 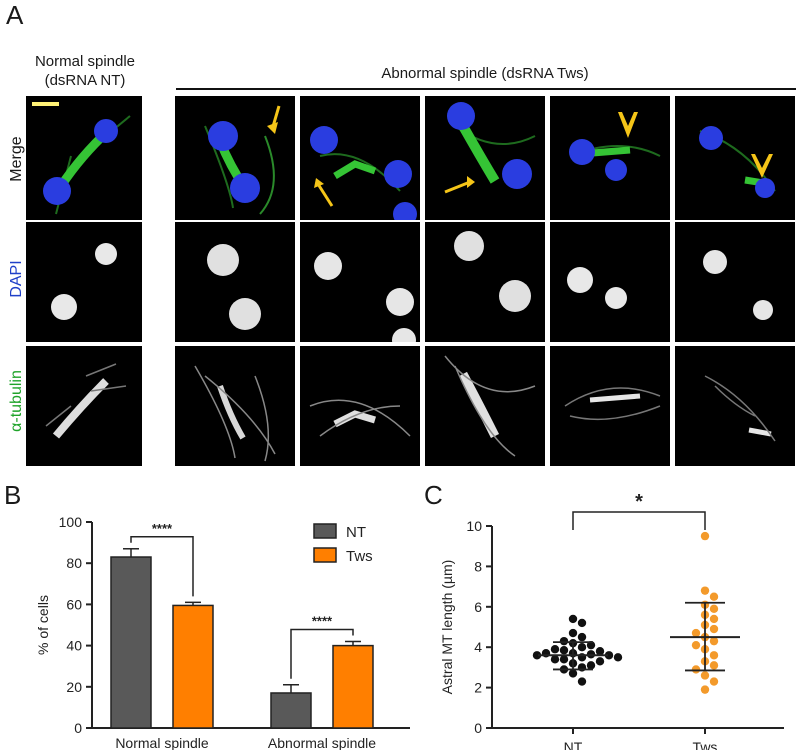 I want to click on merge-image-nt-graphic, so click(x=81, y=158).